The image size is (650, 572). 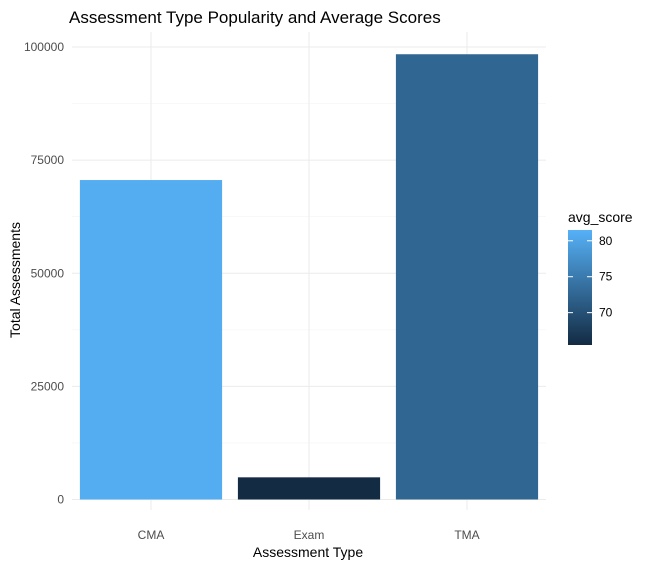 I want to click on legend-tick-label: 75, so click(x=606, y=277).